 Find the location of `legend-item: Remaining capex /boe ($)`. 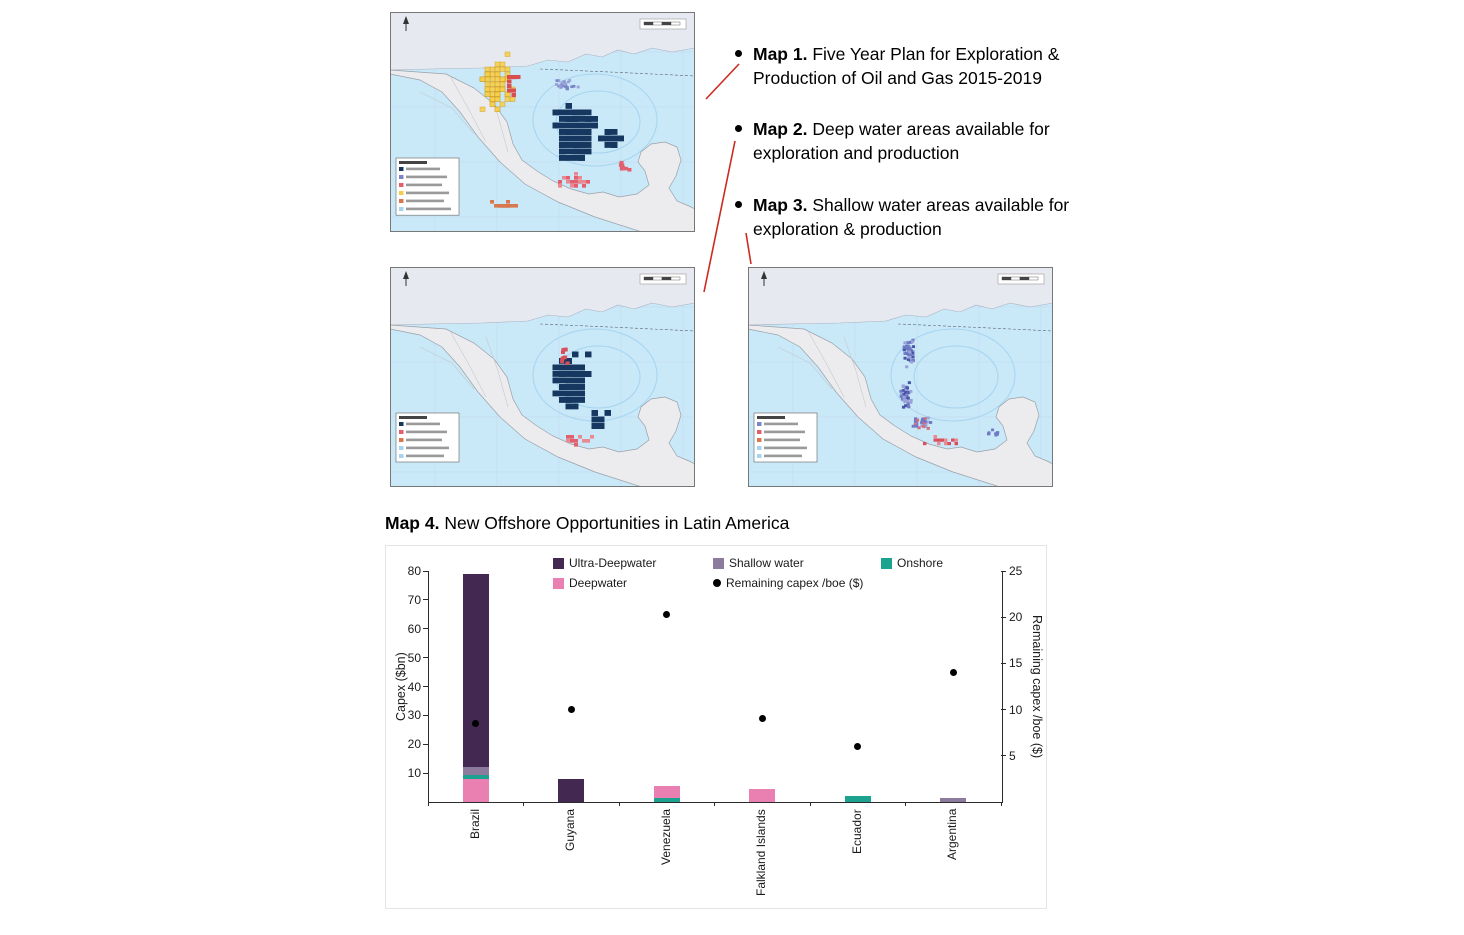

legend-item: Remaining capex /boe ($) is located at coordinates (797, 583).